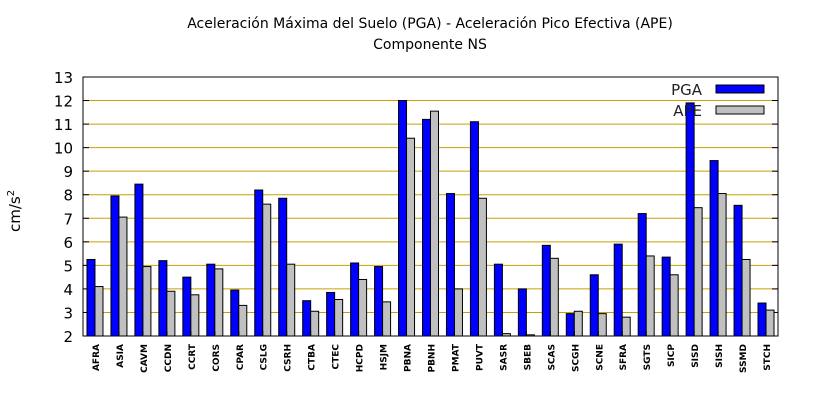 This screenshot has height=405, width=820. What do you see at coordinates (552, 357) in the screenshot?
I see `x-tick-label: SCAS` at bounding box center [552, 357].